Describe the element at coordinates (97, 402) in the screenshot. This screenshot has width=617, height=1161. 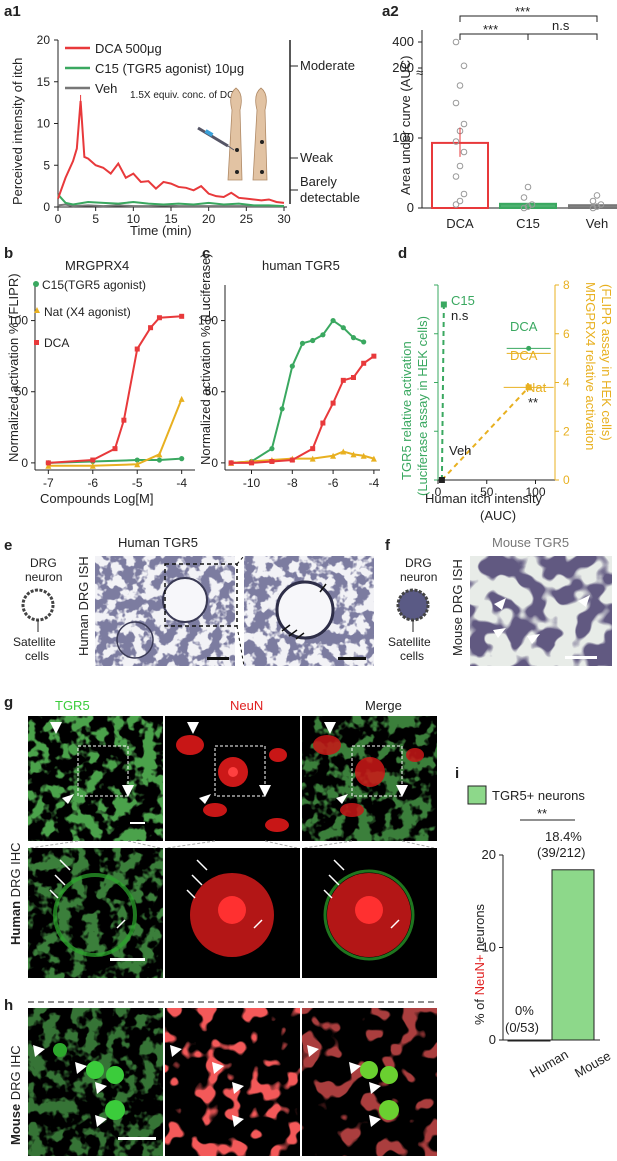
I see `b-ticks: 0 50 100 -7 -6 -5 -4` at that location.